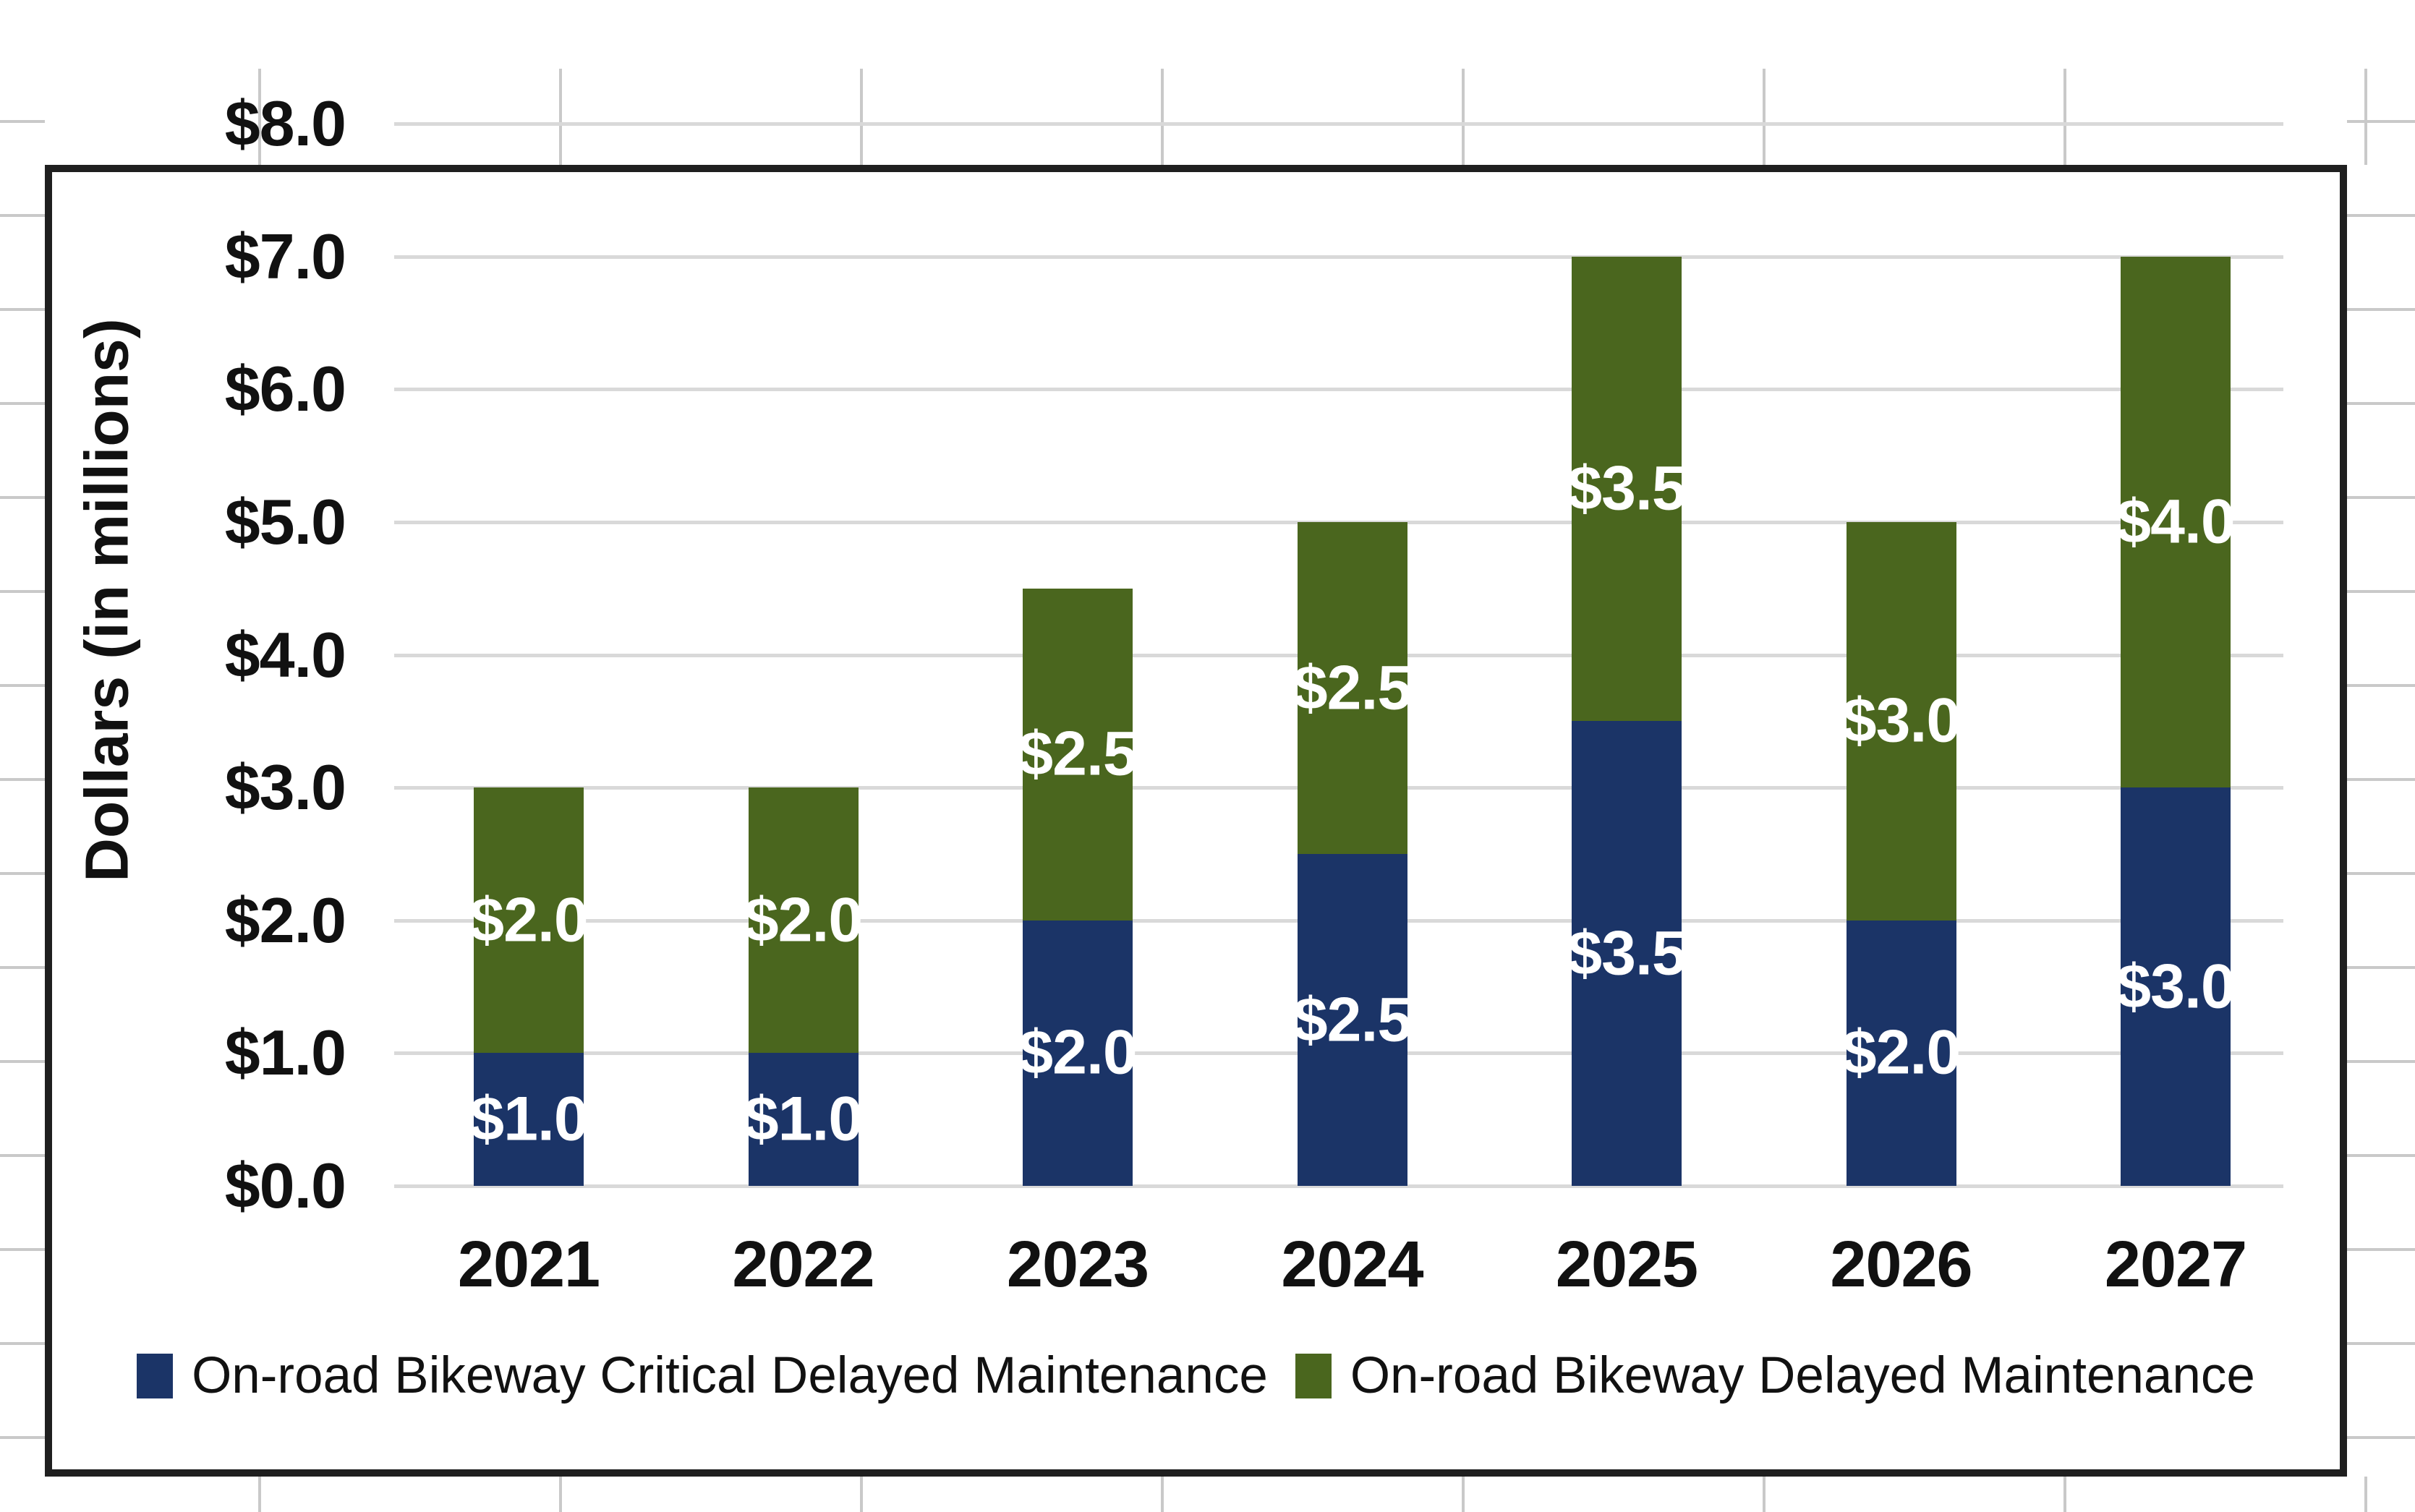 This screenshot has width=2415, height=1512. I want to click on legend-label-delayed: On-road Bikeway Delayed Maintenance, so click(1802, 1375).